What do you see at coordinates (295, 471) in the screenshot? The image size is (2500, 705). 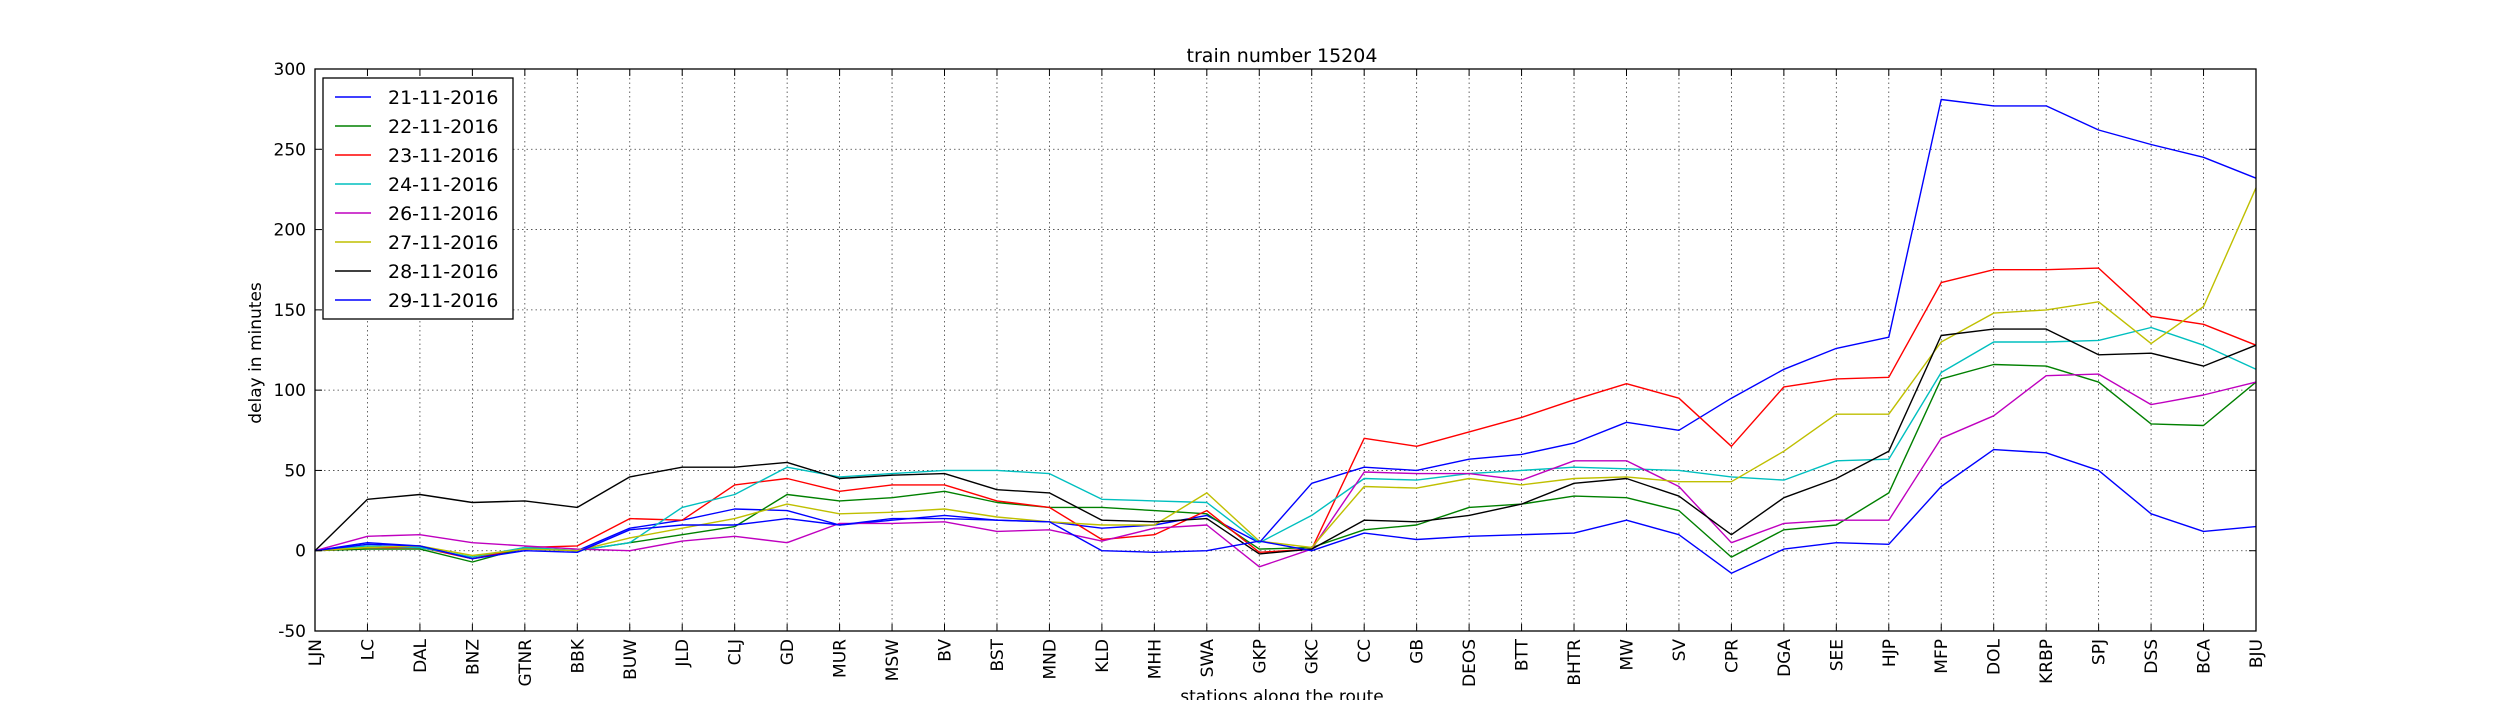 I see `y-tick-label: 50` at bounding box center [295, 471].